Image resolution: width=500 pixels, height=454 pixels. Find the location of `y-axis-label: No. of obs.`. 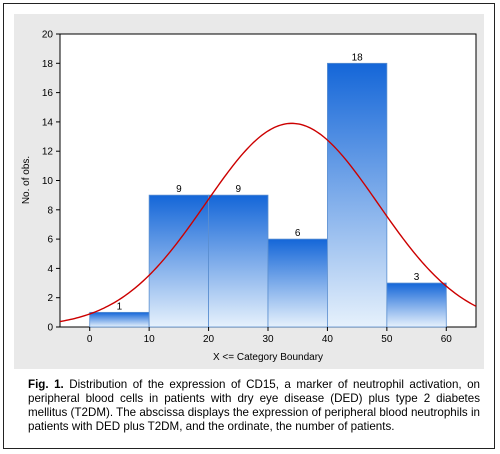

y-axis-label: No. of obs. is located at coordinates (26, 180).